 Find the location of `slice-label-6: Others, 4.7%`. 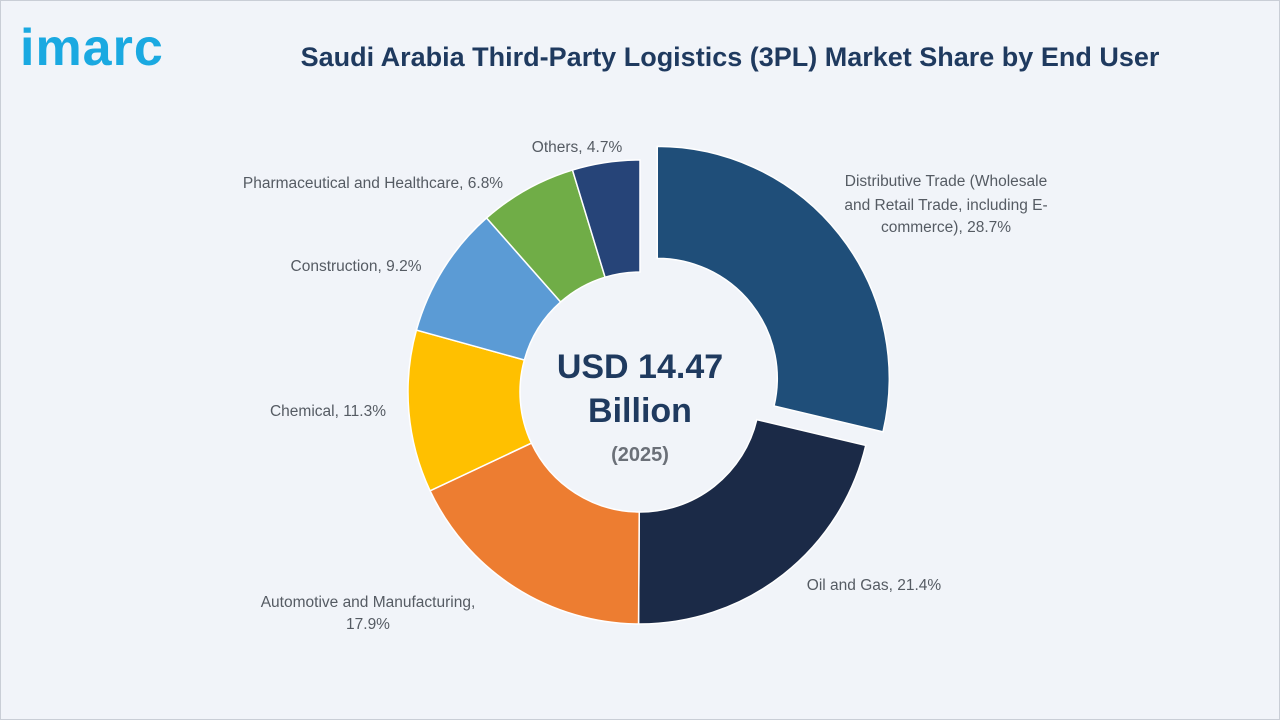

slice-label-6: Others, 4.7% is located at coordinates (577, 147).